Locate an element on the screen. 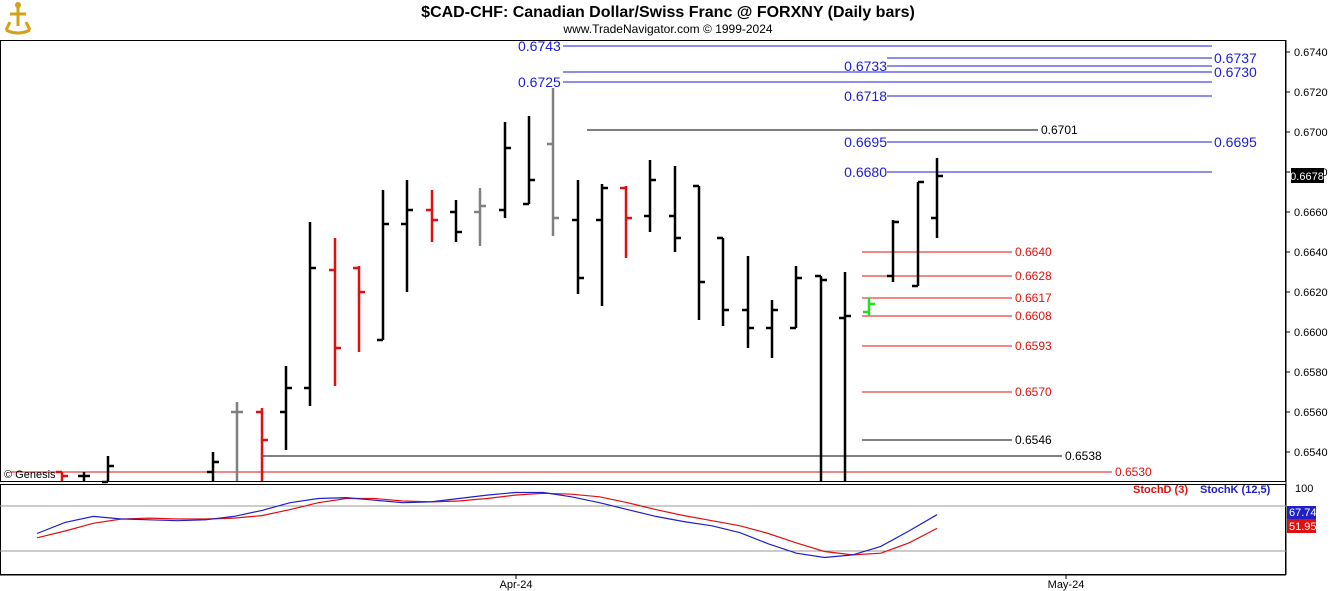 Image resolution: width=1336 pixels, height=591 pixels. last-price-box is located at coordinates (1307, 175).